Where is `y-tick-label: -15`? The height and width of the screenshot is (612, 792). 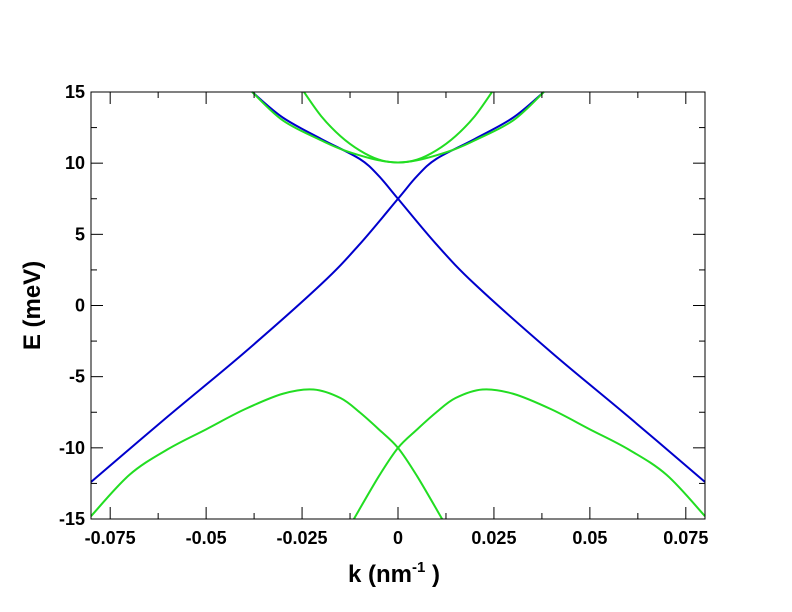 y-tick-label: -15 is located at coordinates (72, 519).